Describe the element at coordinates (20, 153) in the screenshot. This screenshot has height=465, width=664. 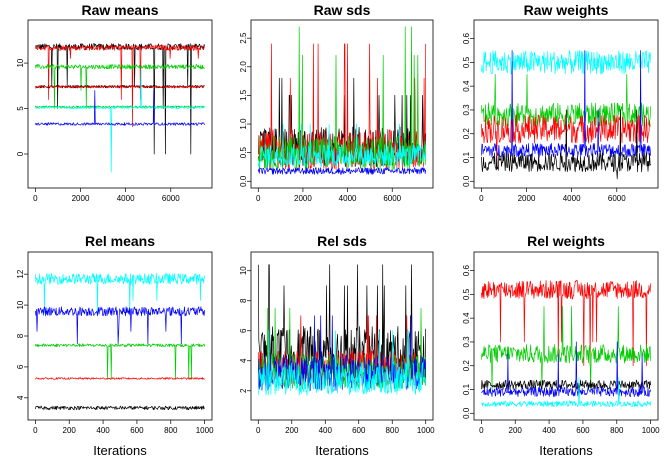
I see `y-tick-label: 0` at that location.